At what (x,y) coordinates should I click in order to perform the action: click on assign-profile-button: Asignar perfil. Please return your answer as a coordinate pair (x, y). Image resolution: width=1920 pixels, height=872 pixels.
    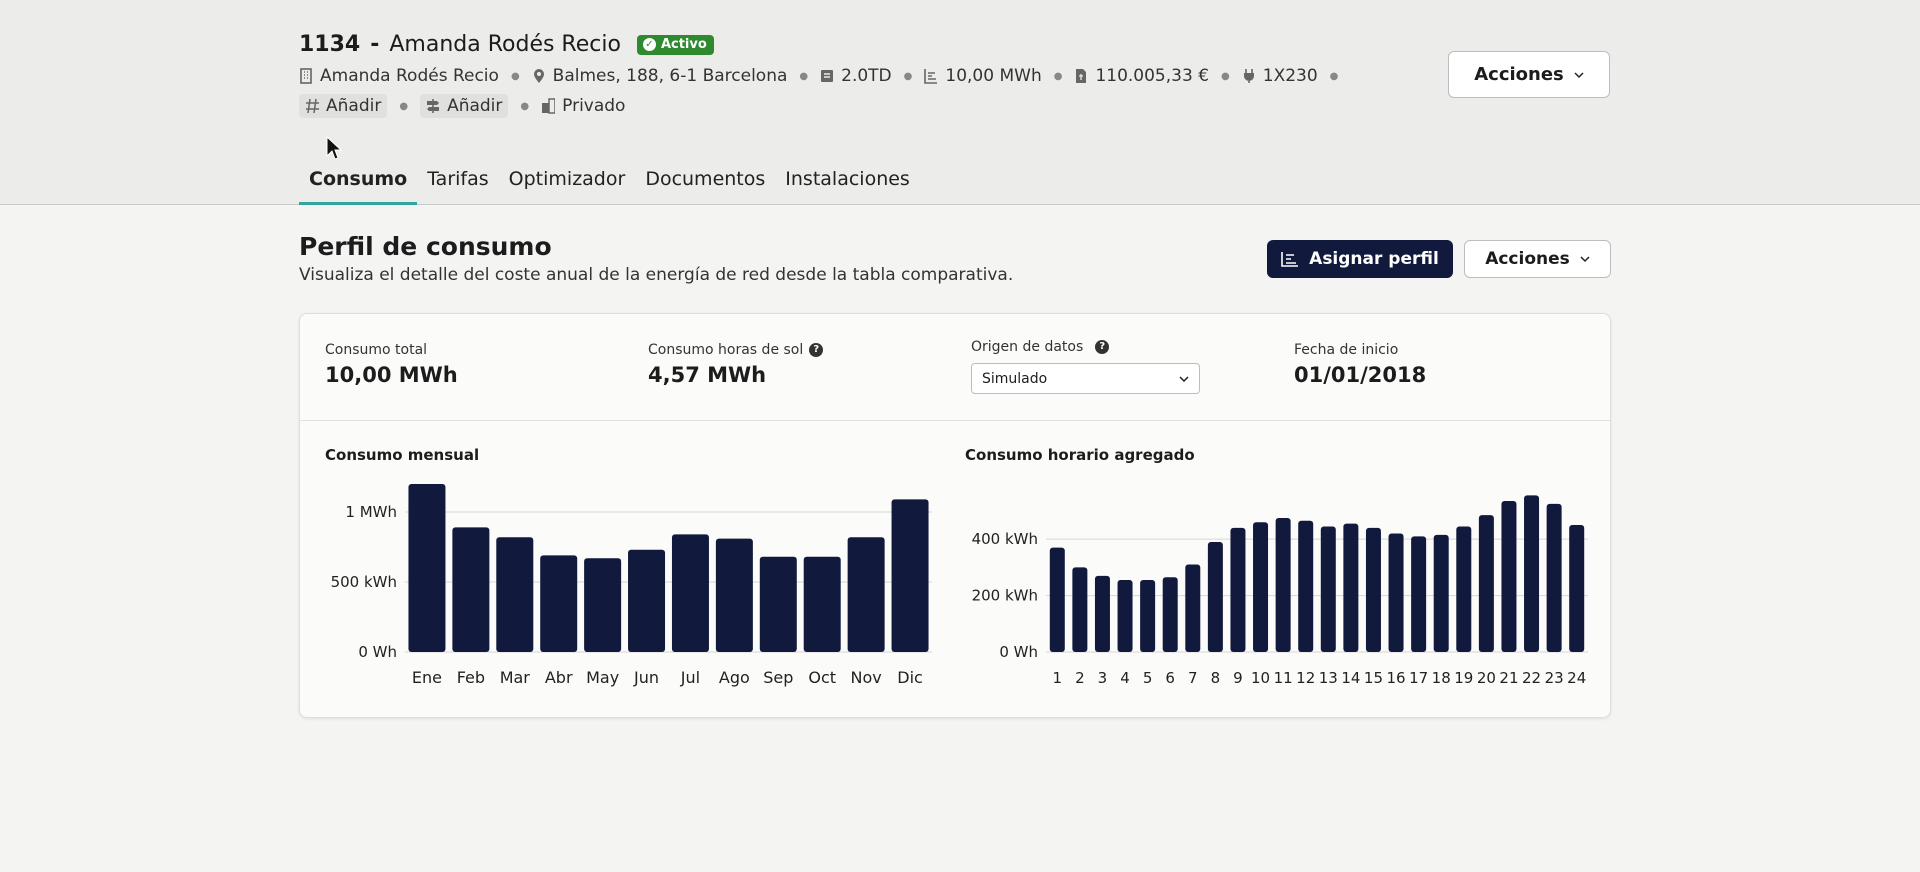
    Looking at the image, I should click on (1360, 259).